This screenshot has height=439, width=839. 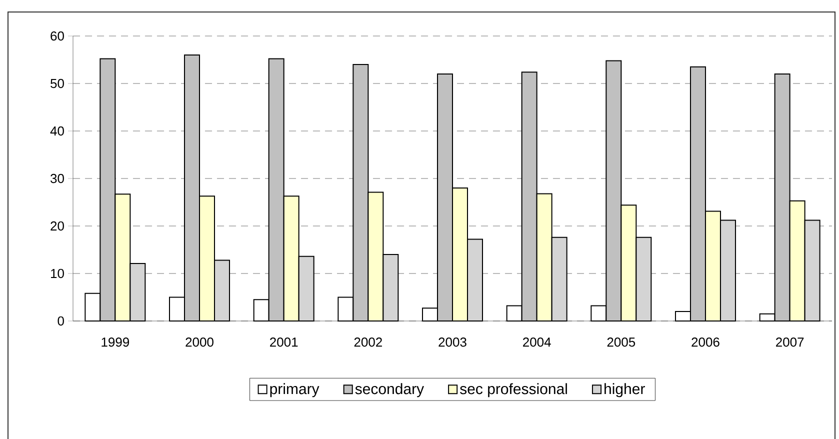 I want to click on y-tick-label: 20, so click(x=57, y=226).